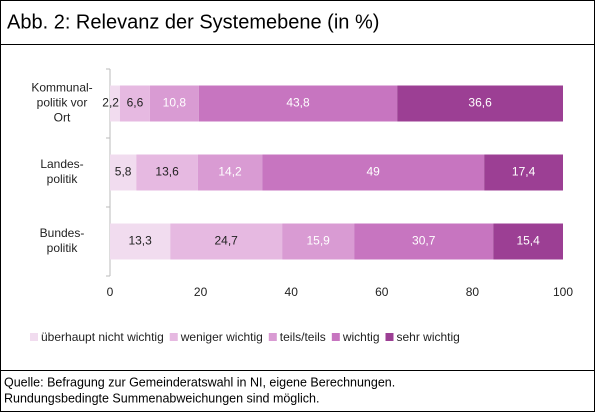 Image resolution: width=595 pixels, height=412 pixels. Describe the element at coordinates (62, 240) in the screenshot. I see `y-tick-label: Bundes-politik` at that location.